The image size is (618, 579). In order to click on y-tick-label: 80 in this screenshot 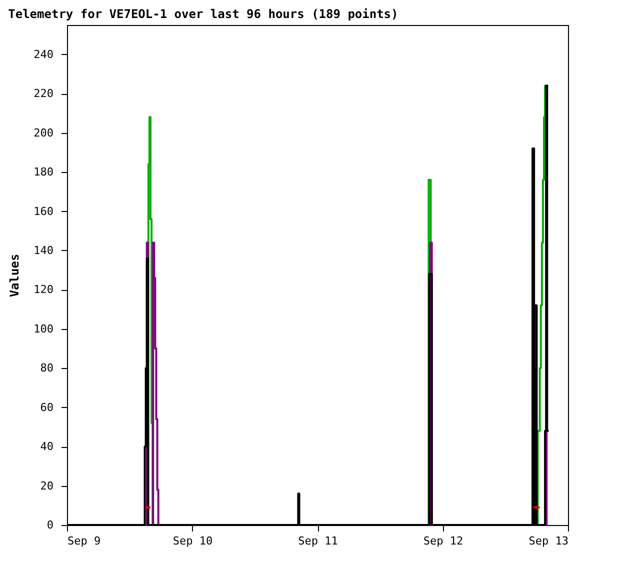, I will do `click(47, 368)`.